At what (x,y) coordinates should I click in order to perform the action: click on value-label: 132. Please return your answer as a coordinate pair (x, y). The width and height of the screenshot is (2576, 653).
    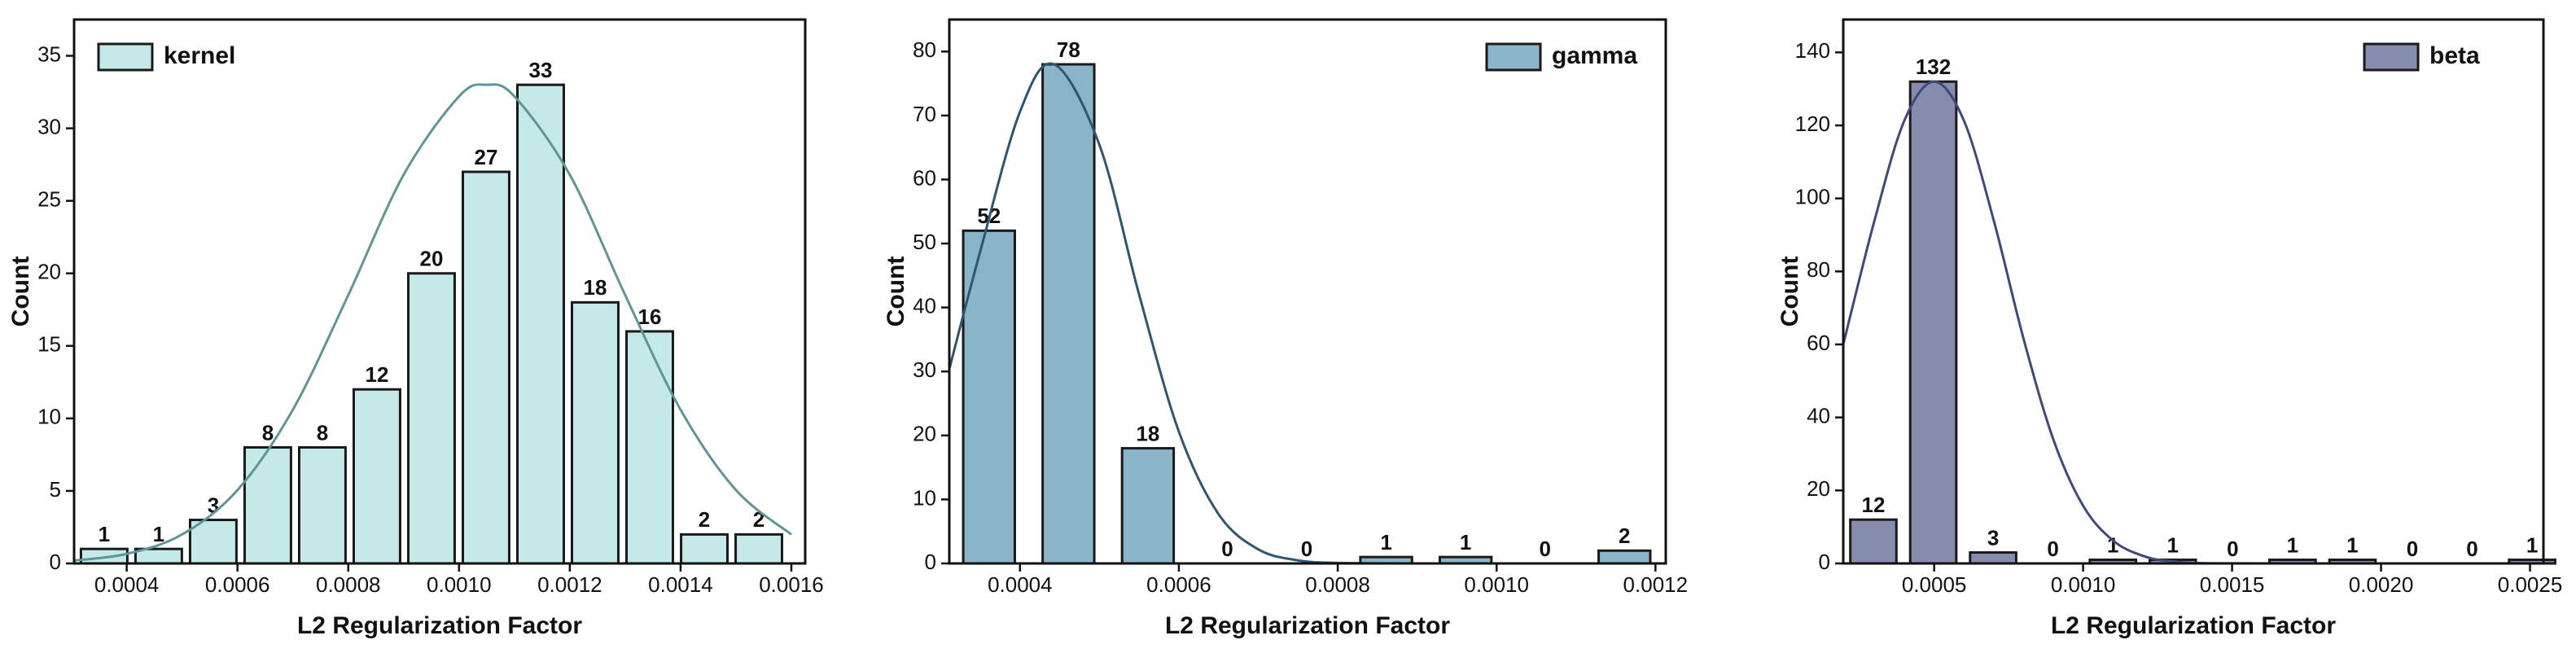
    Looking at the image, I should click on (1933, 67).